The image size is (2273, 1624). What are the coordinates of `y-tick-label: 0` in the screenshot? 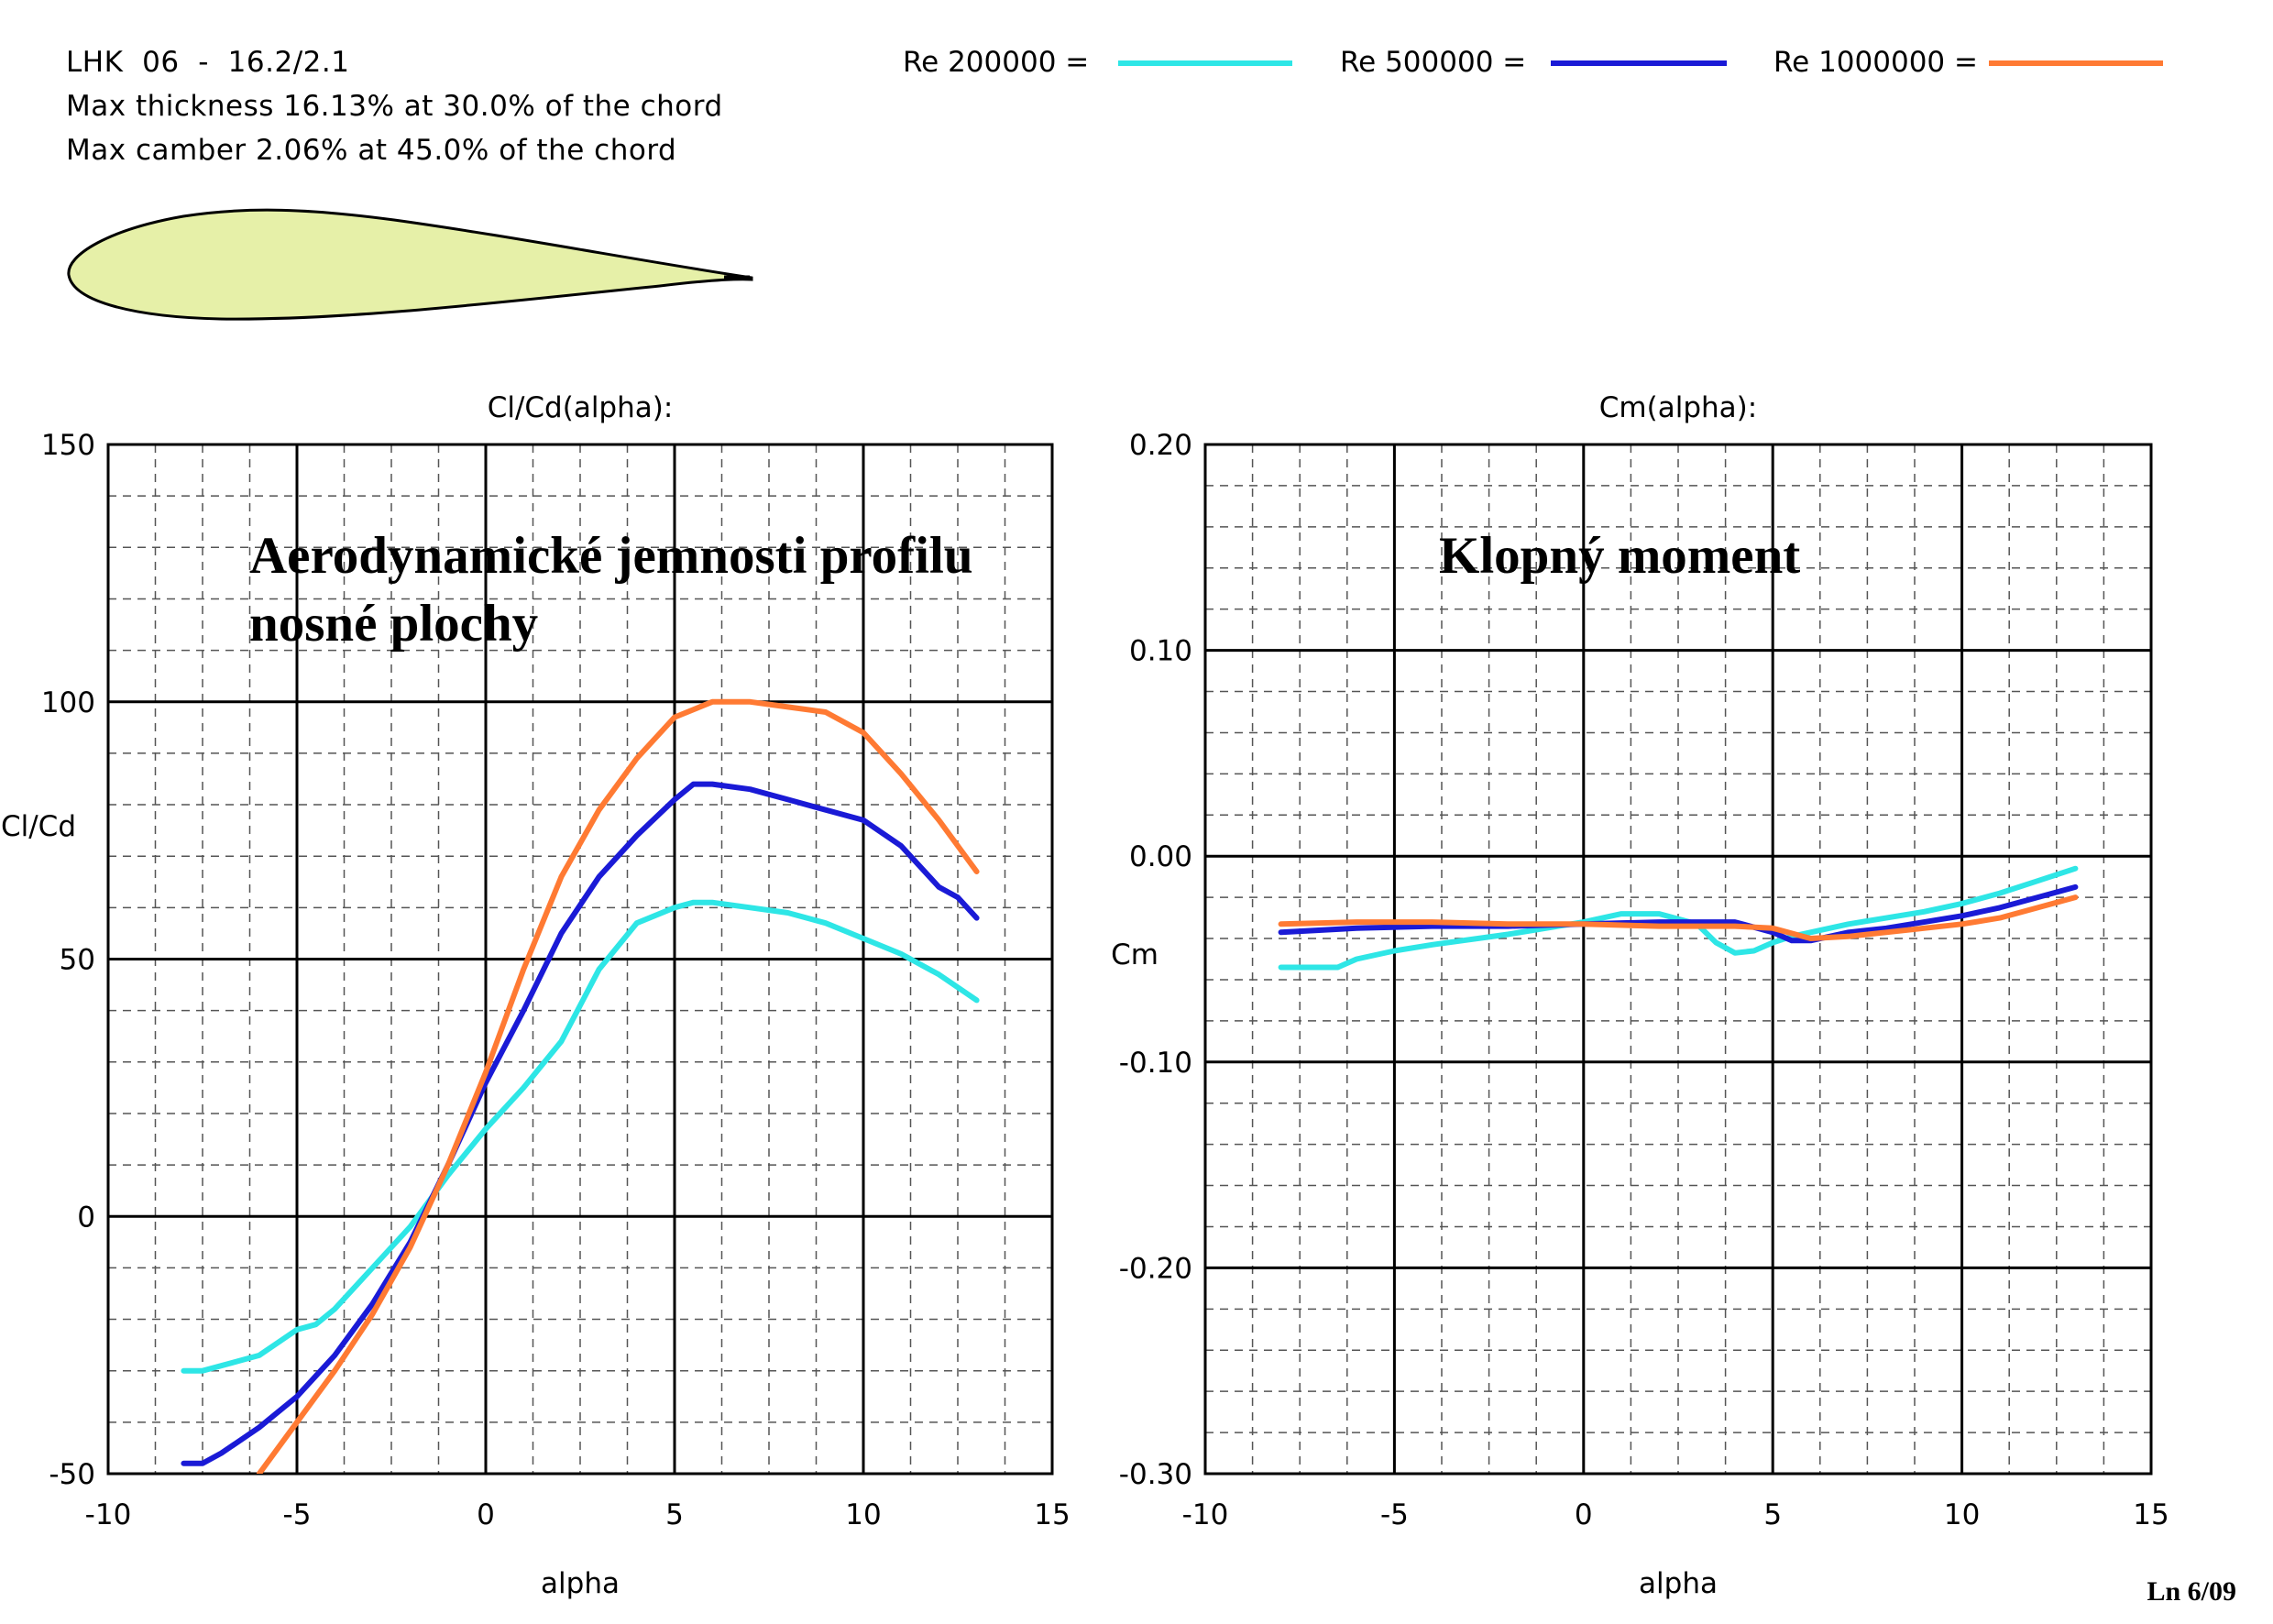 It's located at (86, 1217).